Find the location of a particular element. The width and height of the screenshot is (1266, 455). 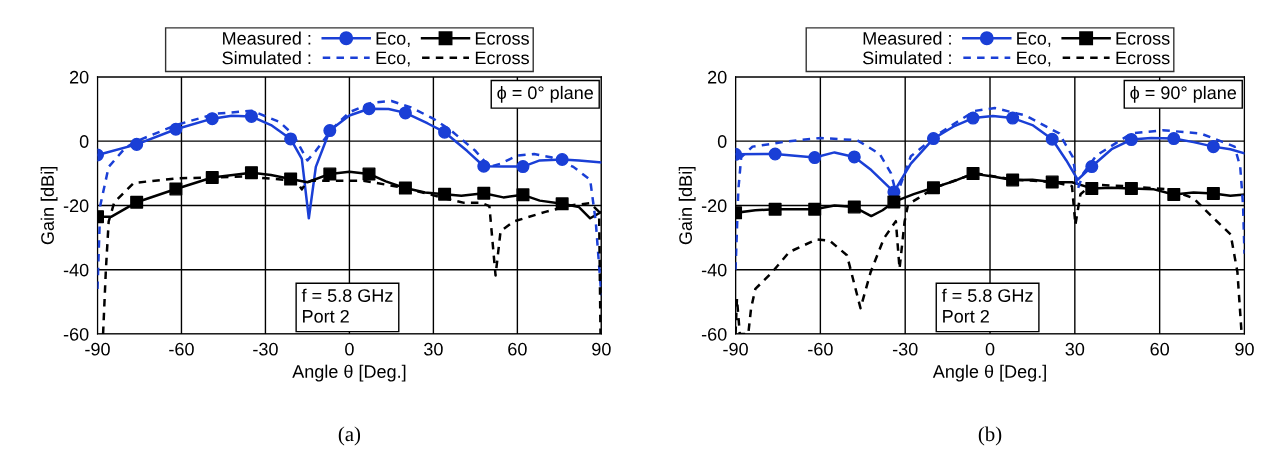

annotation: ϕ = 90° plane is located at coordinates (1183, 94).